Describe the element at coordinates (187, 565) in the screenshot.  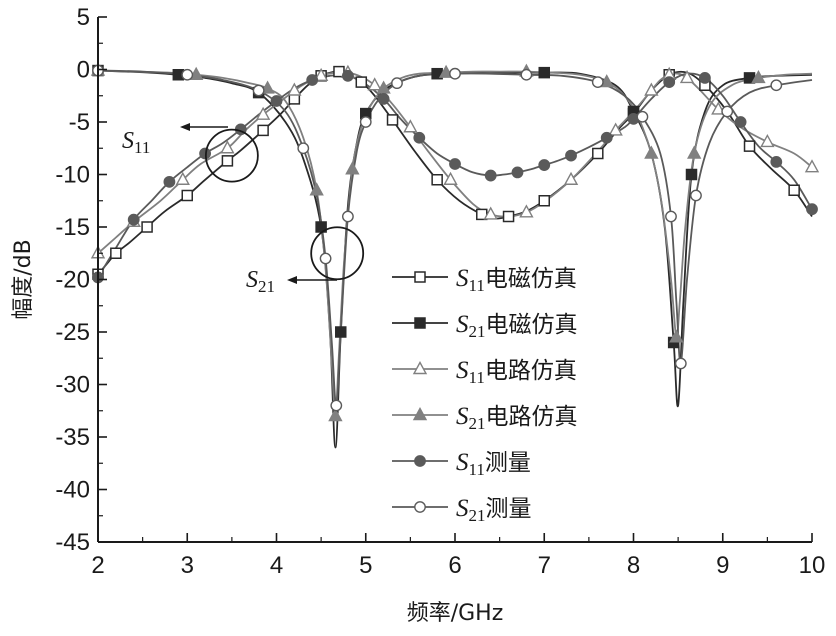
I see `x-tick-label: 3` at that location.